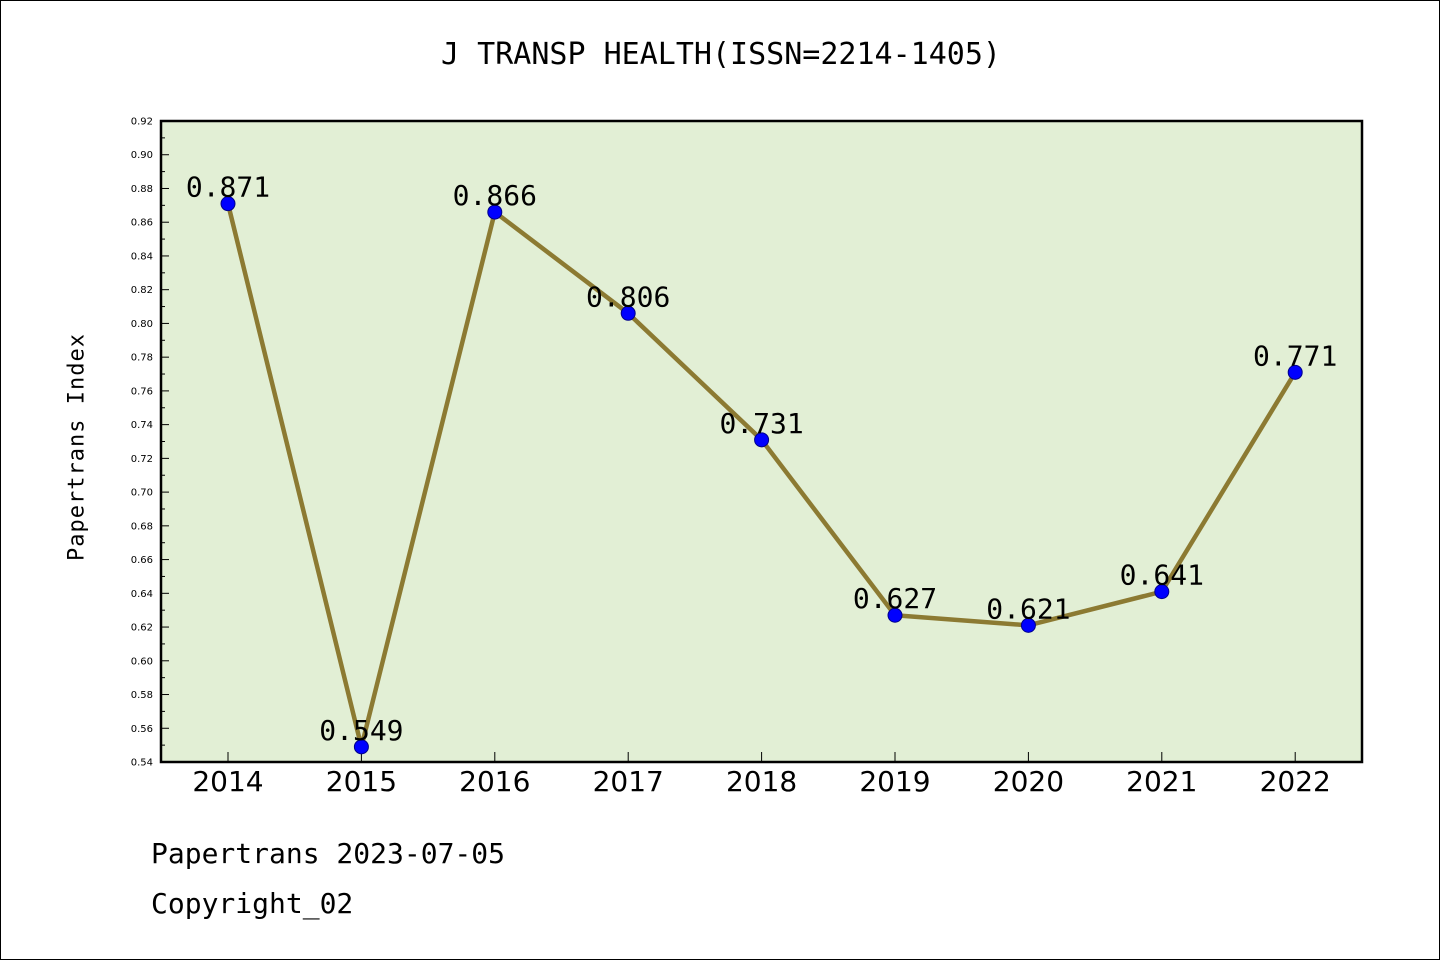 The image size is (1440, 961). I want to click on y-tick-label: 0.62, so click(142, 628).